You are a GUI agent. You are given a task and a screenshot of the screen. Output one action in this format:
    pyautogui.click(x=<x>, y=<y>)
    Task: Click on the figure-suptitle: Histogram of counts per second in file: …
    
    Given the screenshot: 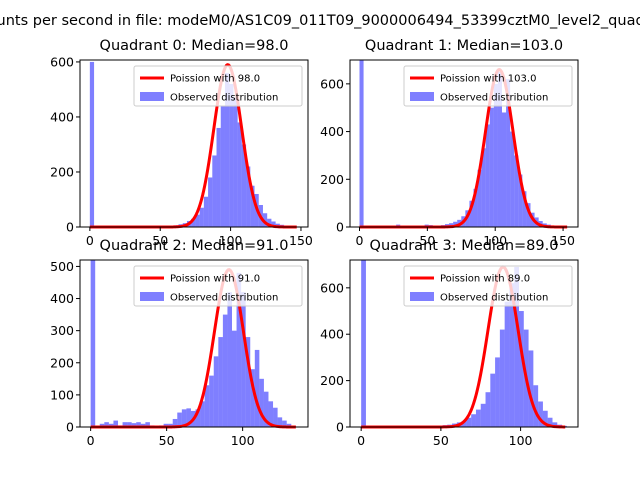 What is the action you would take?
    pyautogui.click(x=320, y=21)
    